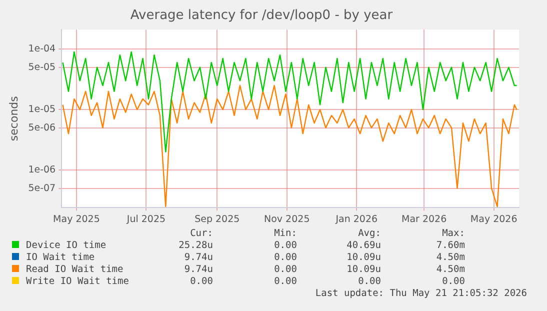 The height and width of the screenshot is (311, 547). Describe the element at coordinates (201, 234) in the screenshot. I see `text: Cur:` at that location.